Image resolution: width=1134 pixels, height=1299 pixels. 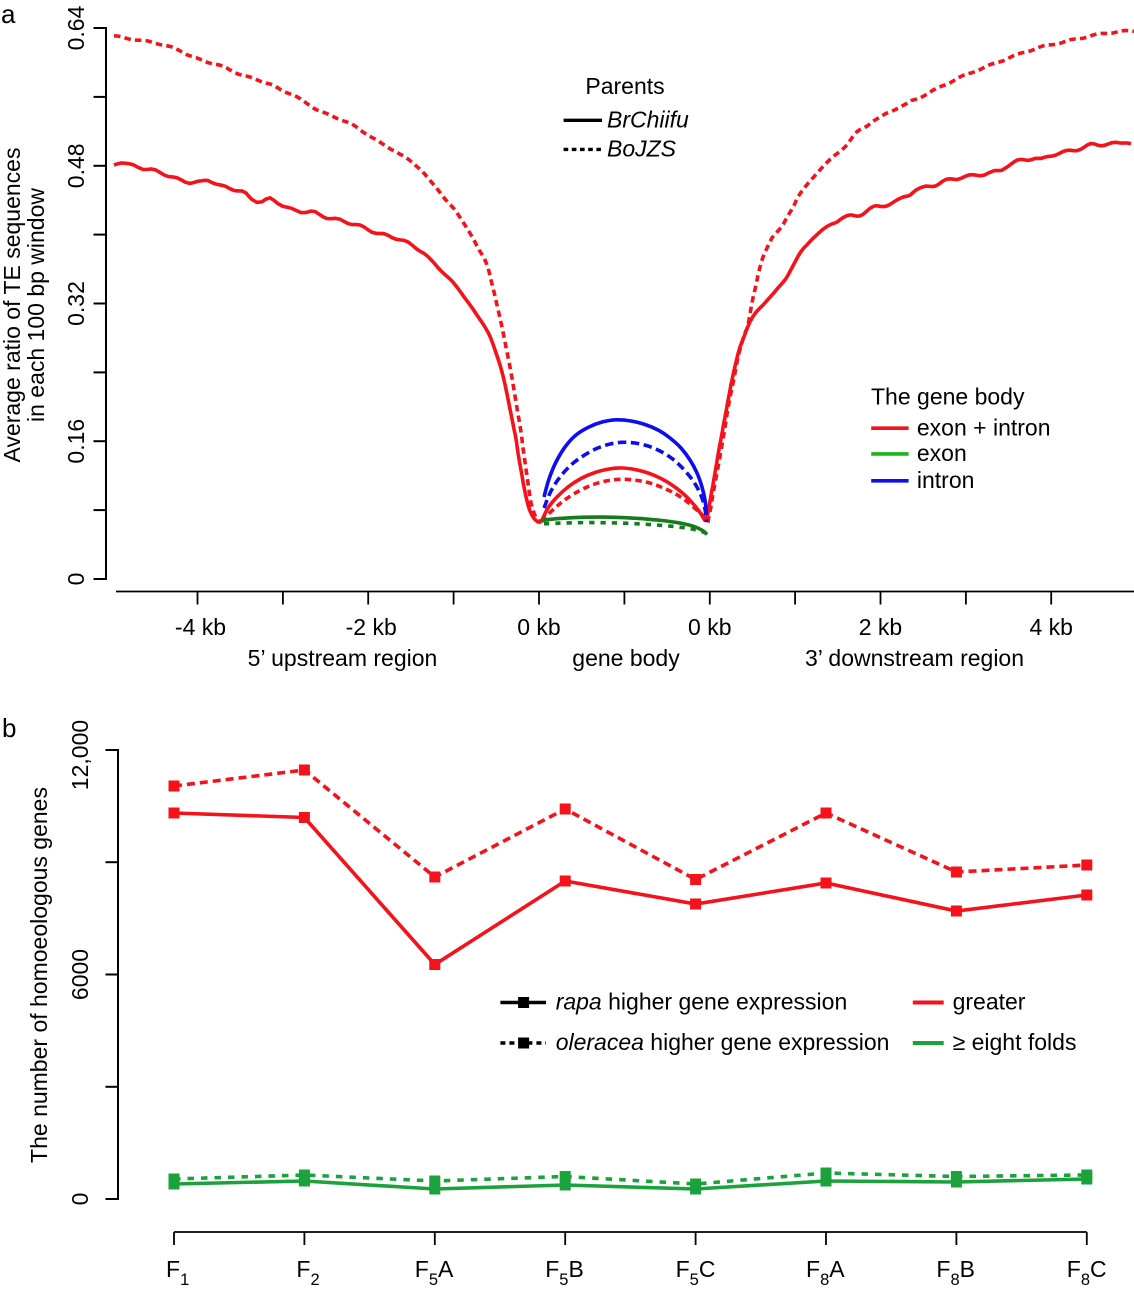 What do you see at coordinates (80, 974) in the screenshot?
I see `svg-text: 6000` at bounding box center [80, 974].